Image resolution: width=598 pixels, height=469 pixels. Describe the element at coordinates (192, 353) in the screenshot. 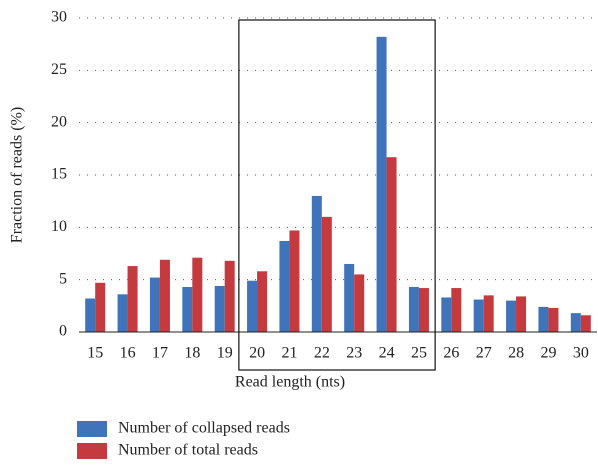

I see `x-tick-label: 18` at that location.